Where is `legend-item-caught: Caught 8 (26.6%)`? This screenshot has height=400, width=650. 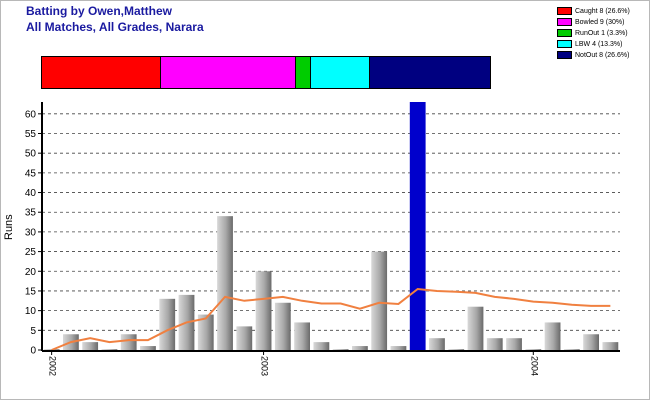
legend-item-caught: Caught 8 (26.6%) is located at coordinates (593, 11).